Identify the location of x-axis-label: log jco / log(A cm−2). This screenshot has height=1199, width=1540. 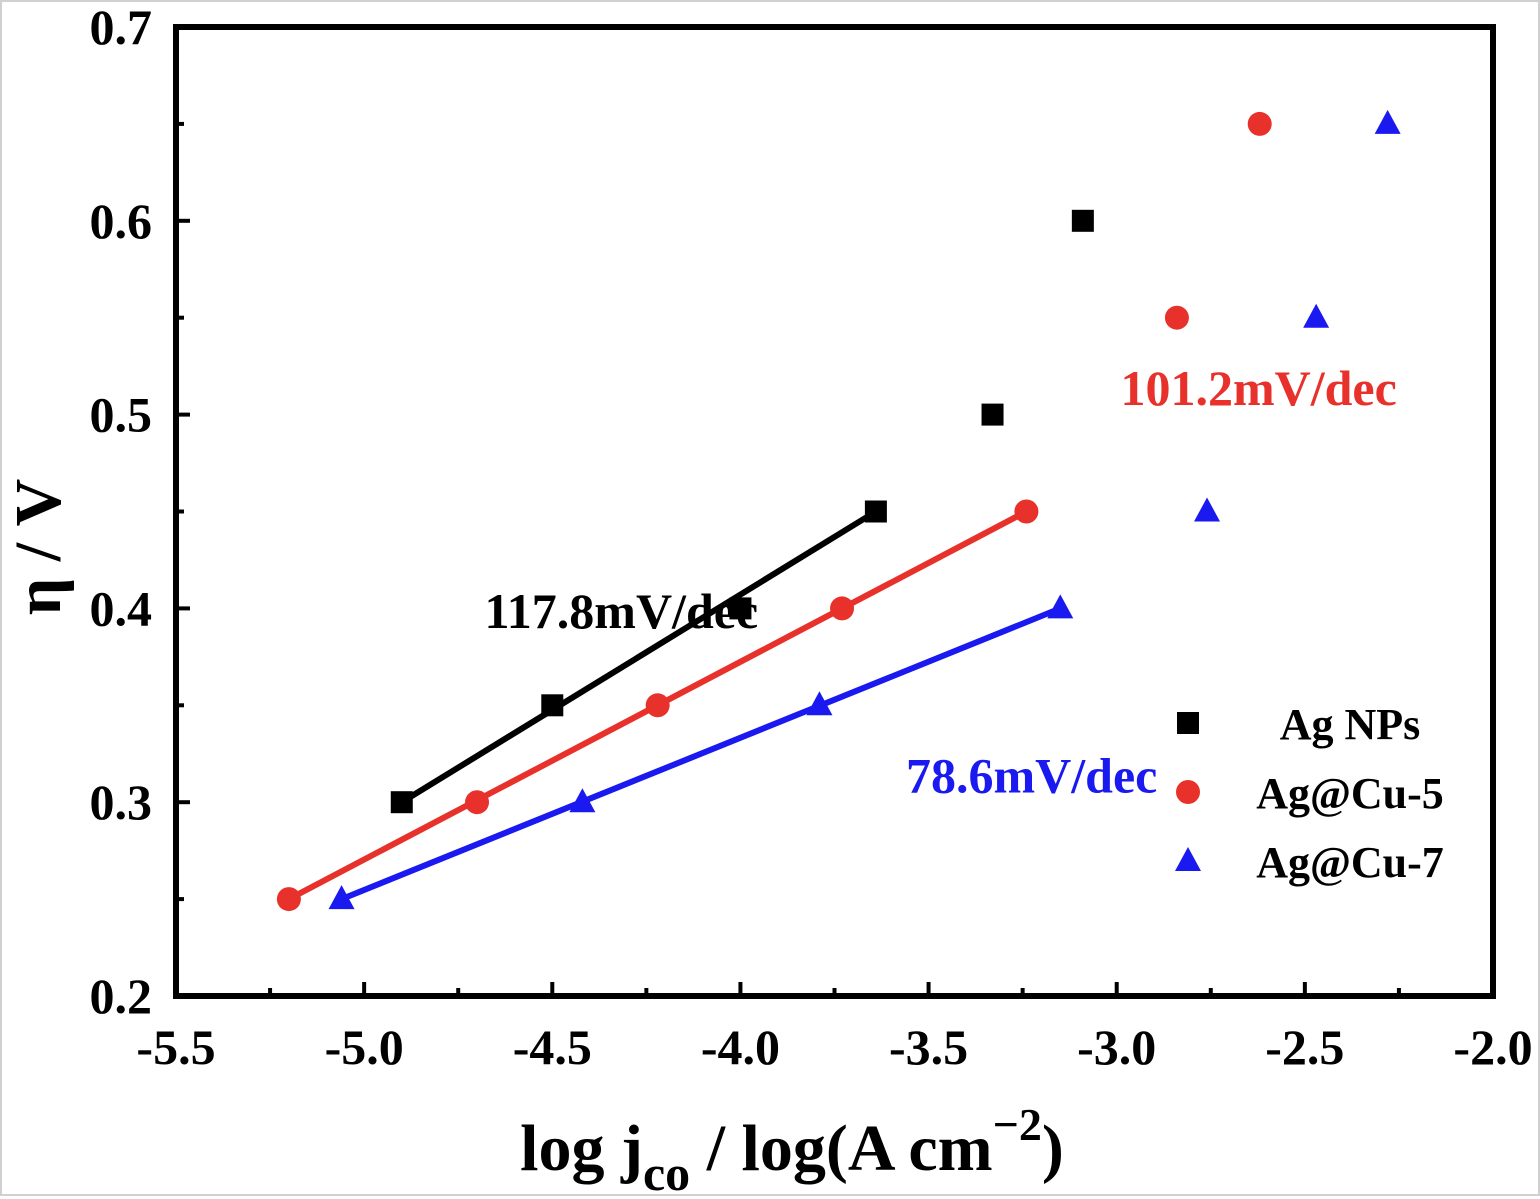
(792, 1146).